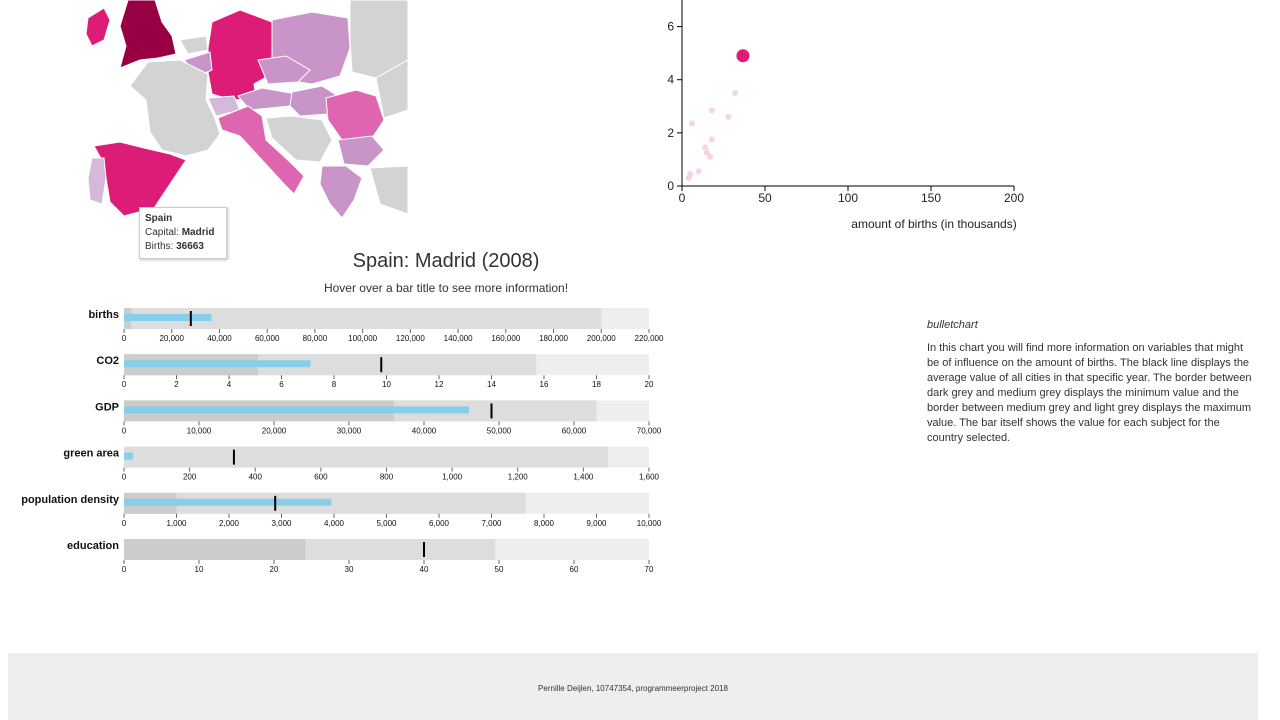 The height and width of the screenshot is (720, 1280). Describe the element at coordinates (93, 546) in the screenshot. I see `bullet-row-label: education` at that location.